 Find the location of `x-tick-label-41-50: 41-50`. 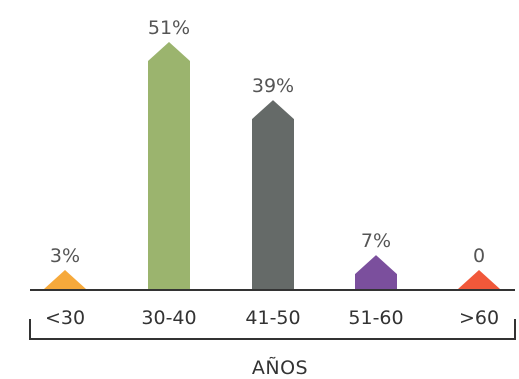

x-tick-label-41-50: 41-50 is located at coordinates (272, 318).